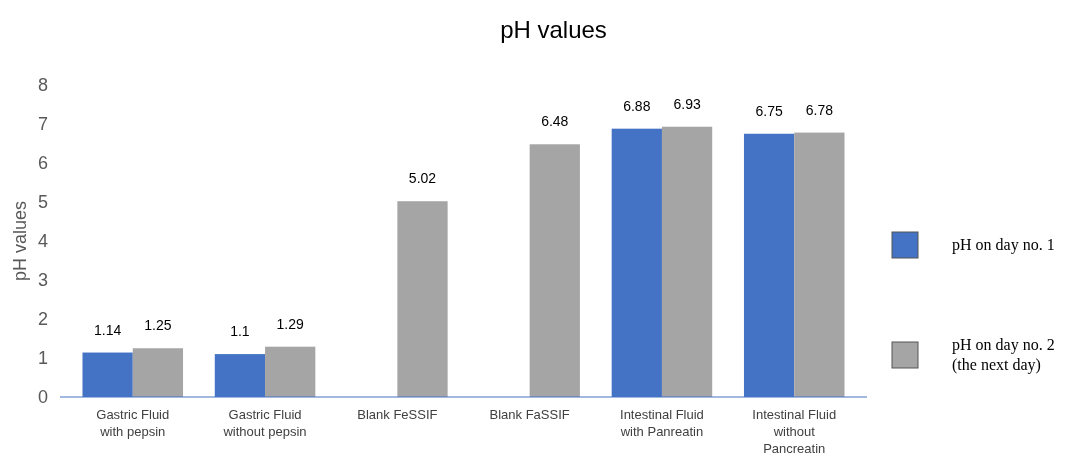 The height and width of the screenshot is (473, 1067). I want to click on x-tick-label: Blank FeSSIF, so click(397, 414).